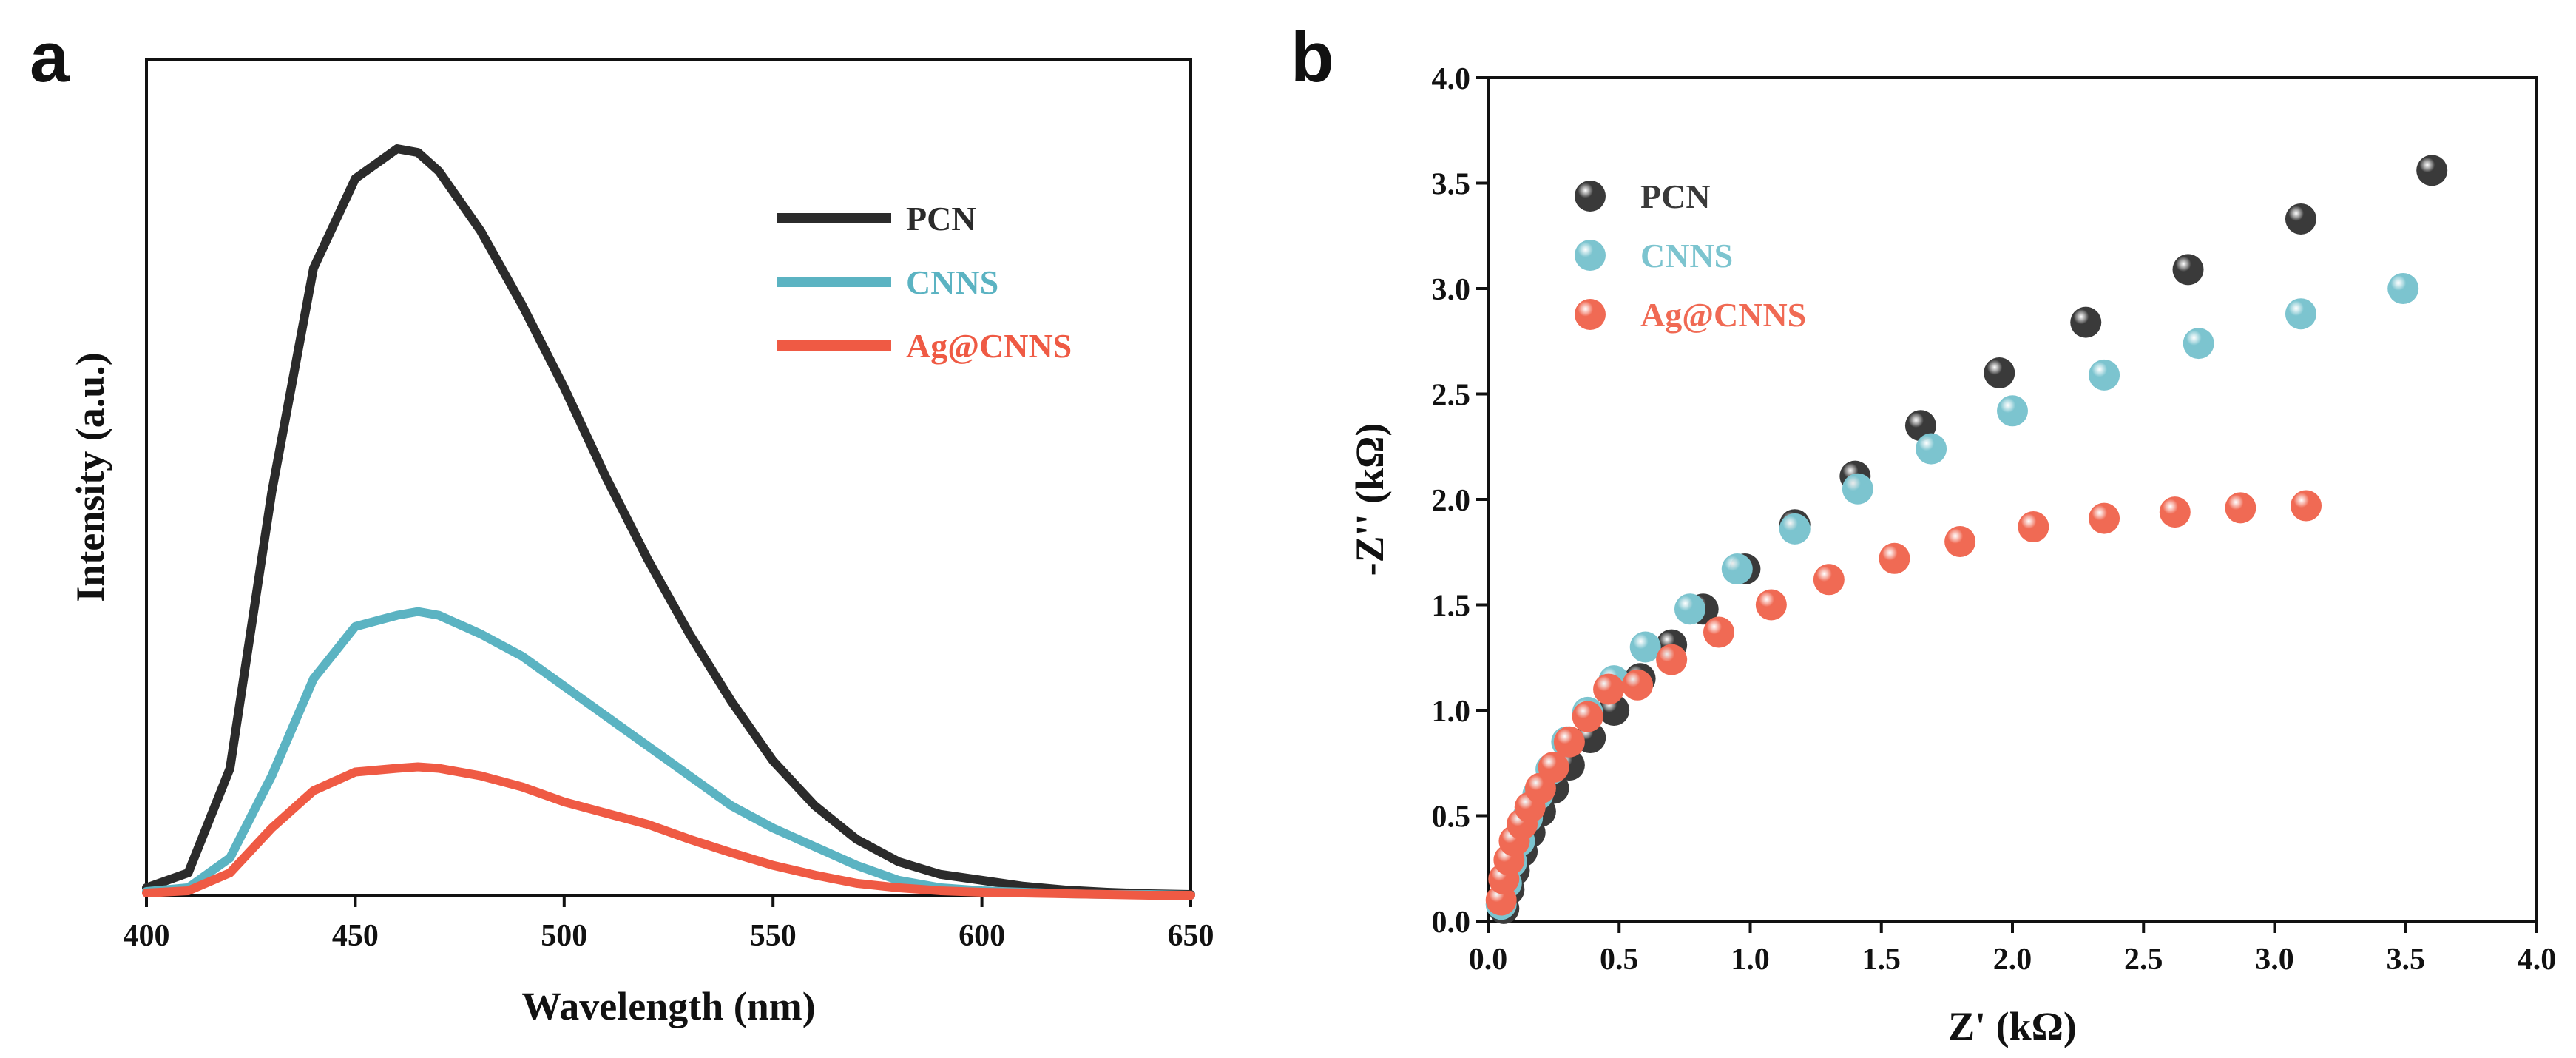 Image resolution: width=2576 pixels, height=1058 pixels. What do you see at coordinates (50, 57) in the screenshot?
I see `panel-label-a: a` at bounding box center [50, 57].